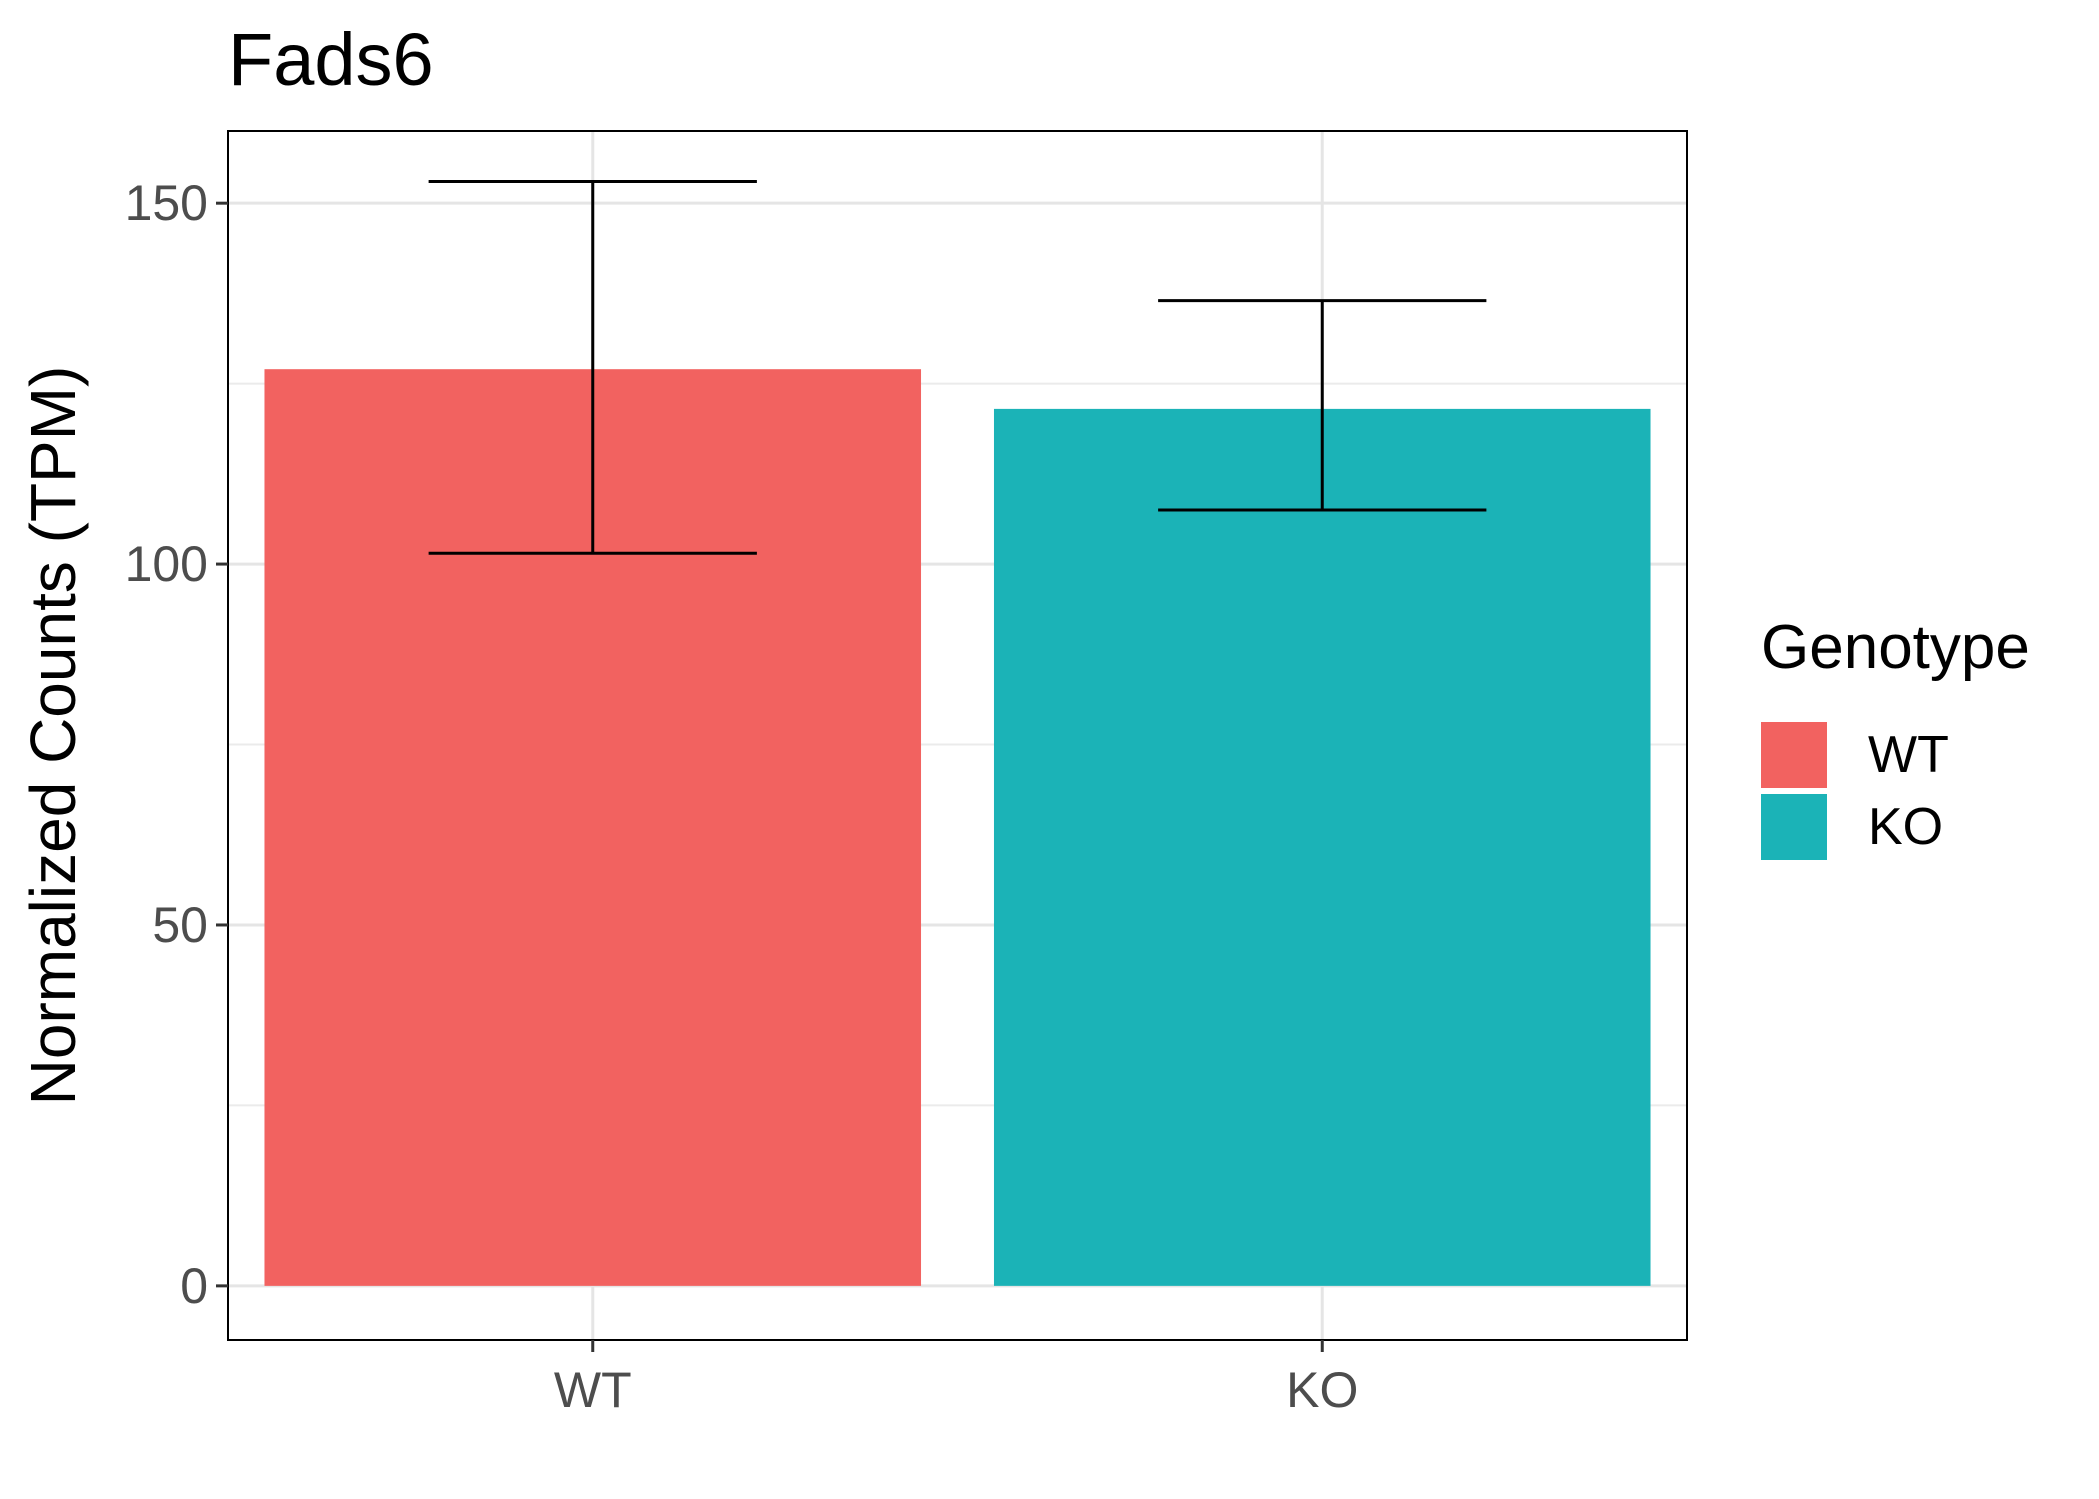 The image size is (2099, 1499). What do you see at coordinates (956, 1379) in the screenshot?
I see `x-axis: WT KO` at bounding box center [956, 1379].